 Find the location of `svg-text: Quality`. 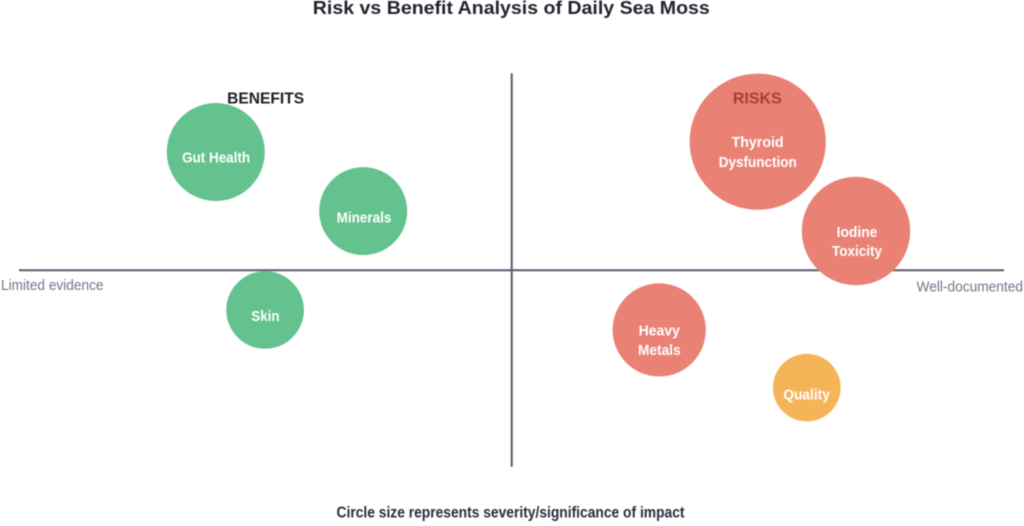

svg-text: Quality is located at coordinates (806, 395).